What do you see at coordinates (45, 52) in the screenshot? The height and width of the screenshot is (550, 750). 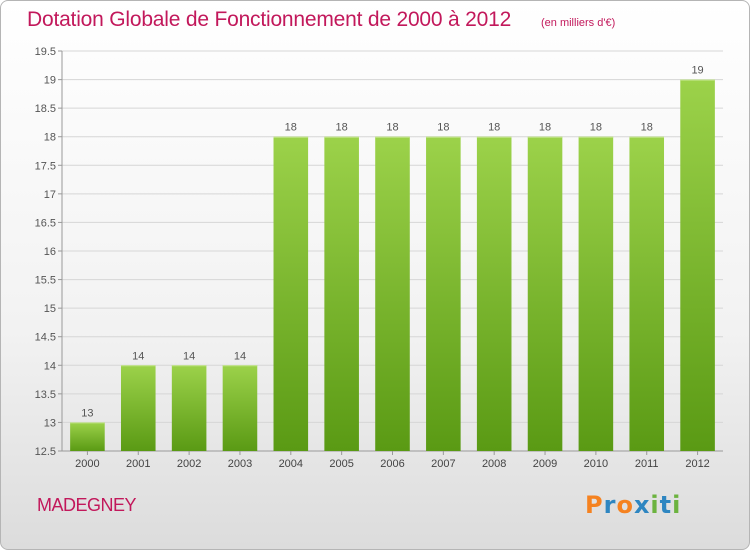 I see `y-tick-label: 19.5` at bounding box center [45, 52].